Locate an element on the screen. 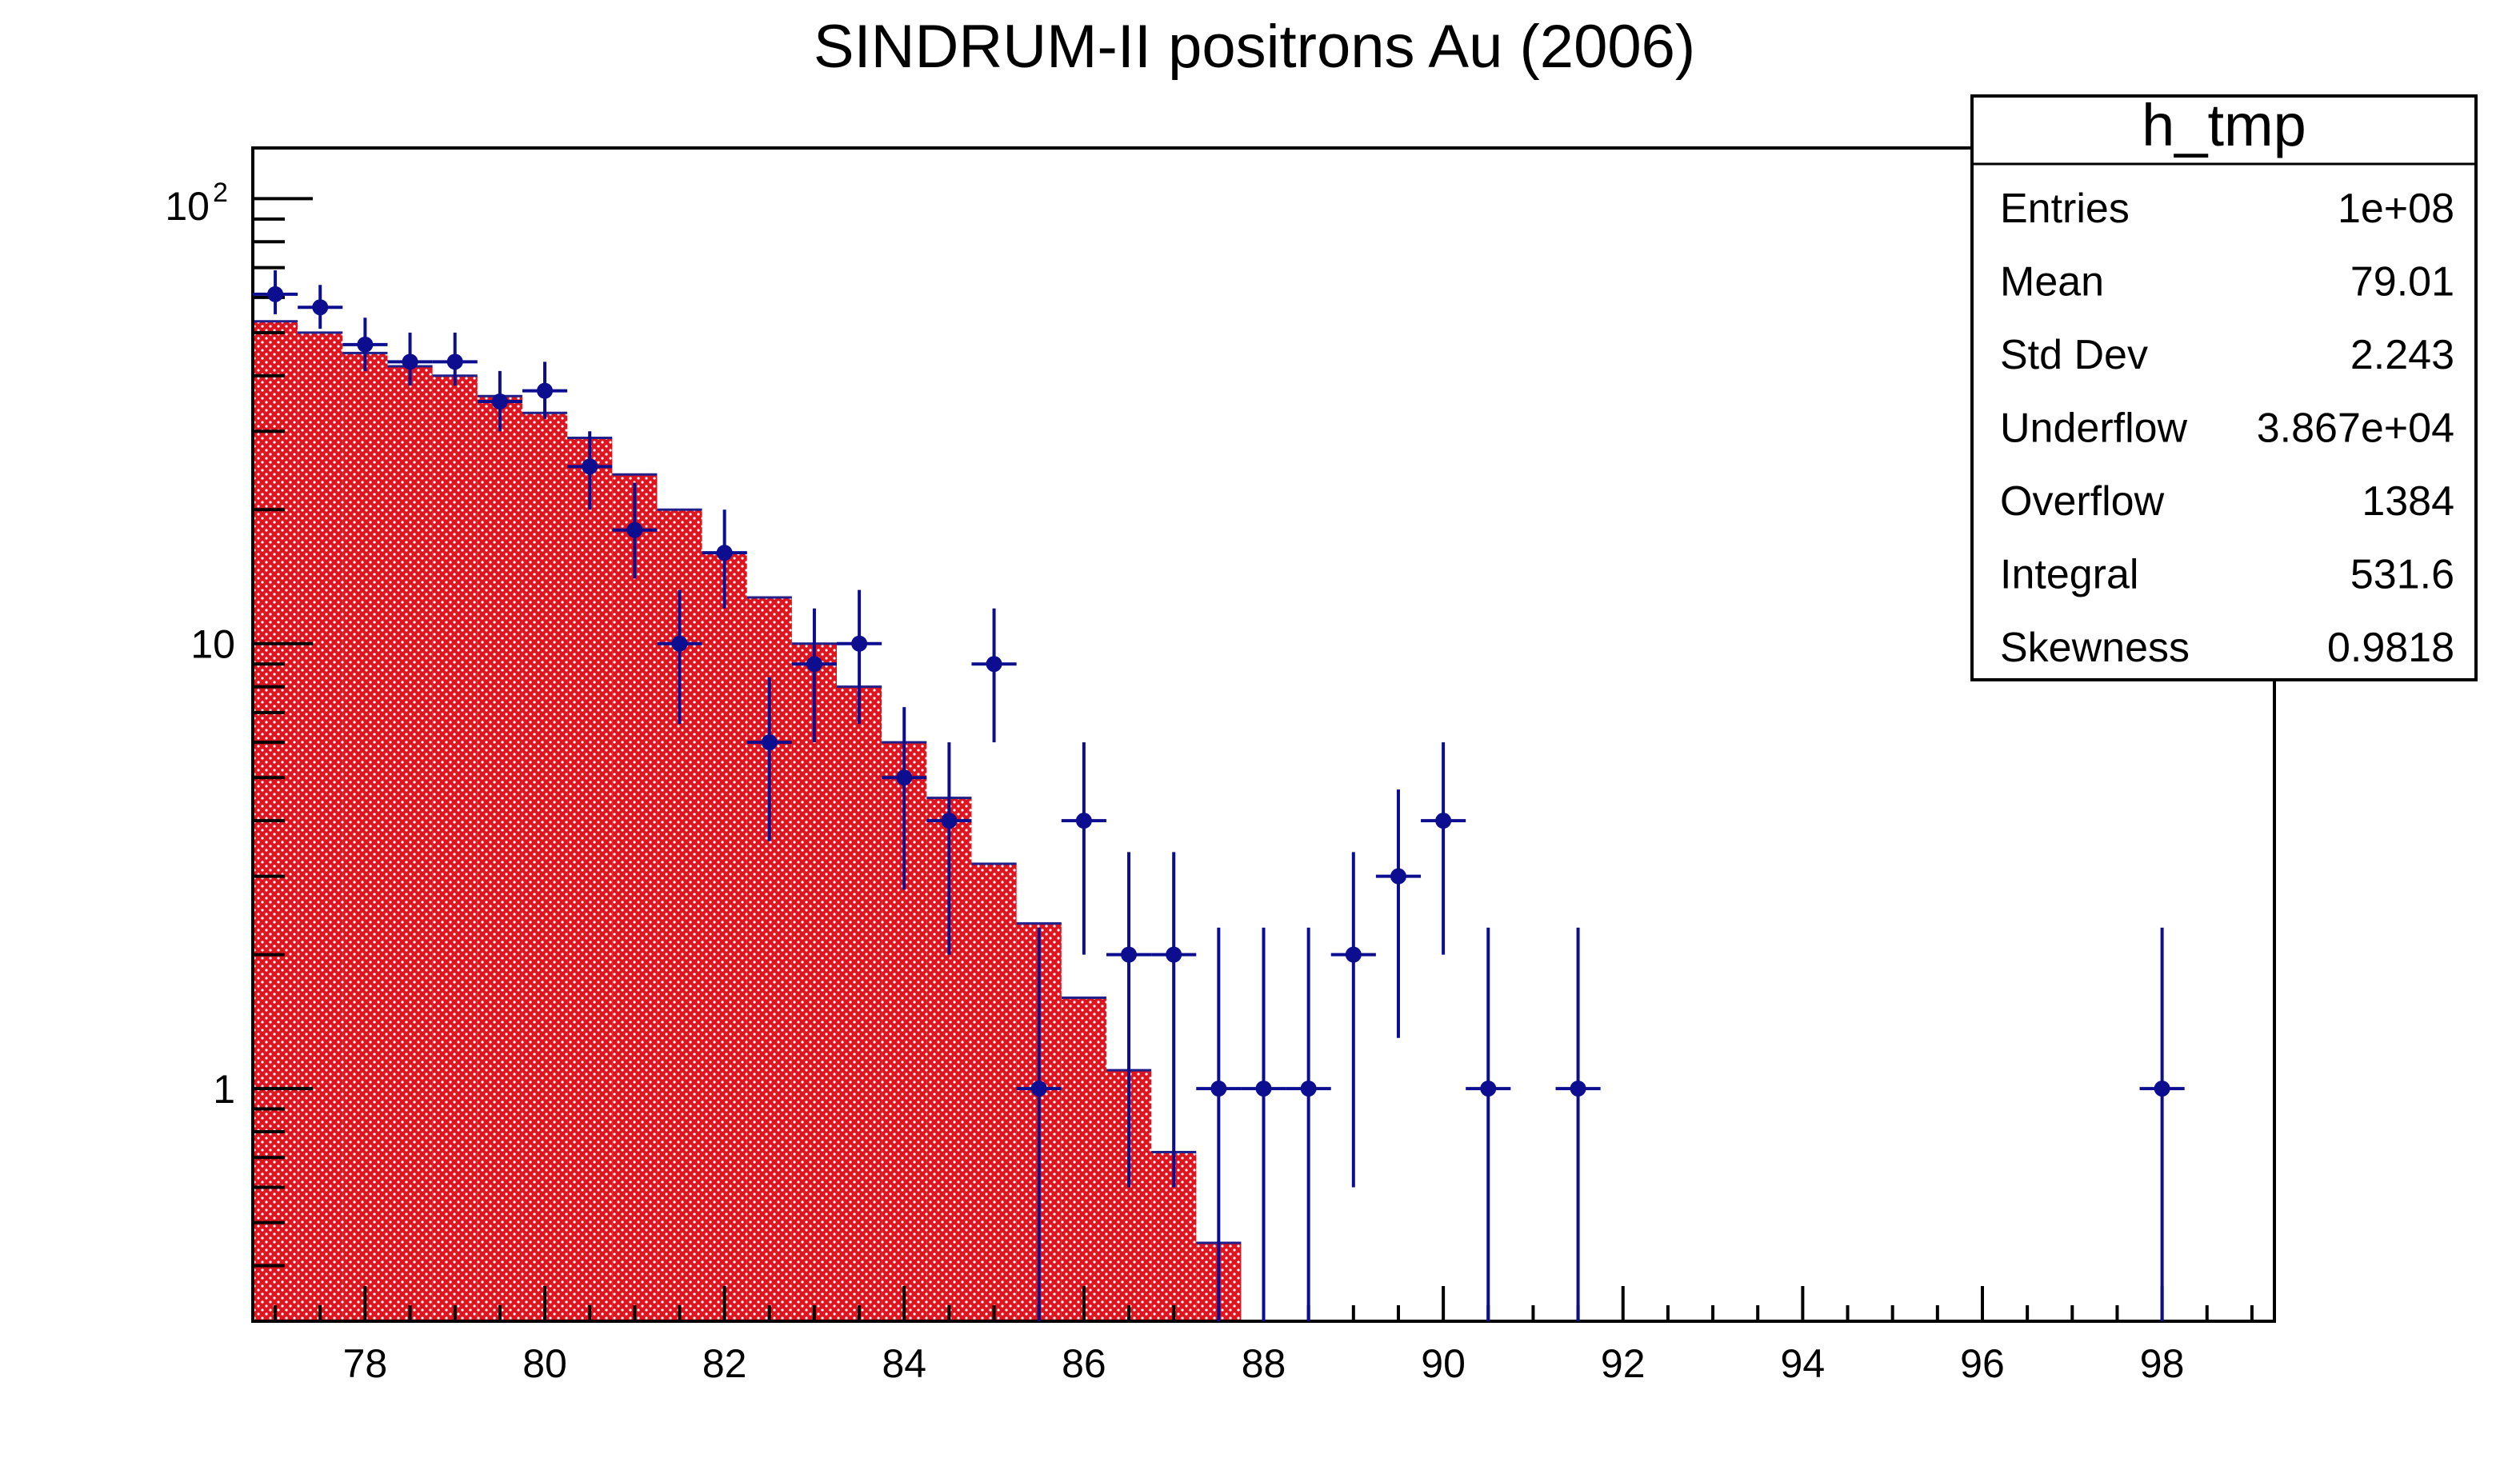  stats-row-value: 1384 is located at coordinates (2408, 501).